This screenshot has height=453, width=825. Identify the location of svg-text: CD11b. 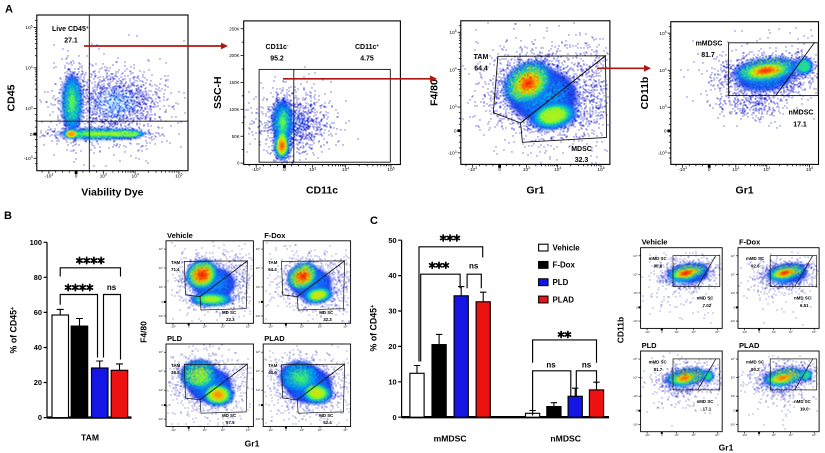
(645, 93).